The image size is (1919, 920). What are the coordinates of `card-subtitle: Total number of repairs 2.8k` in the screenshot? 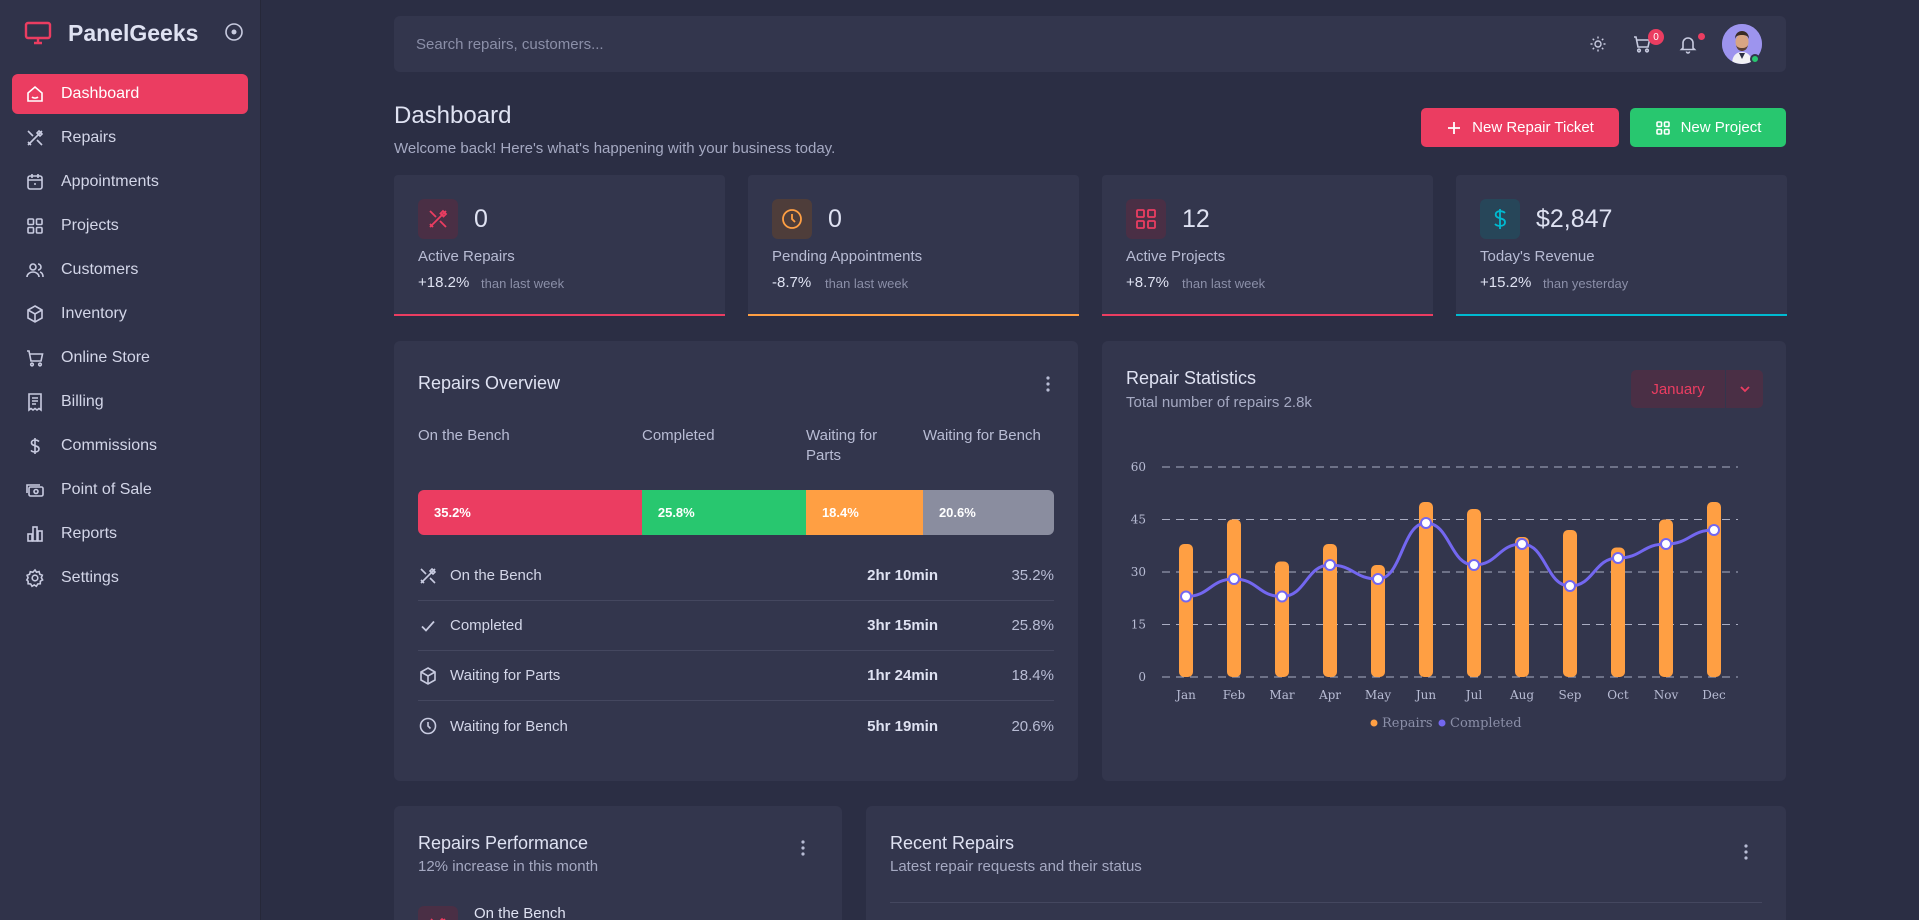 It's located at (1219, 402).